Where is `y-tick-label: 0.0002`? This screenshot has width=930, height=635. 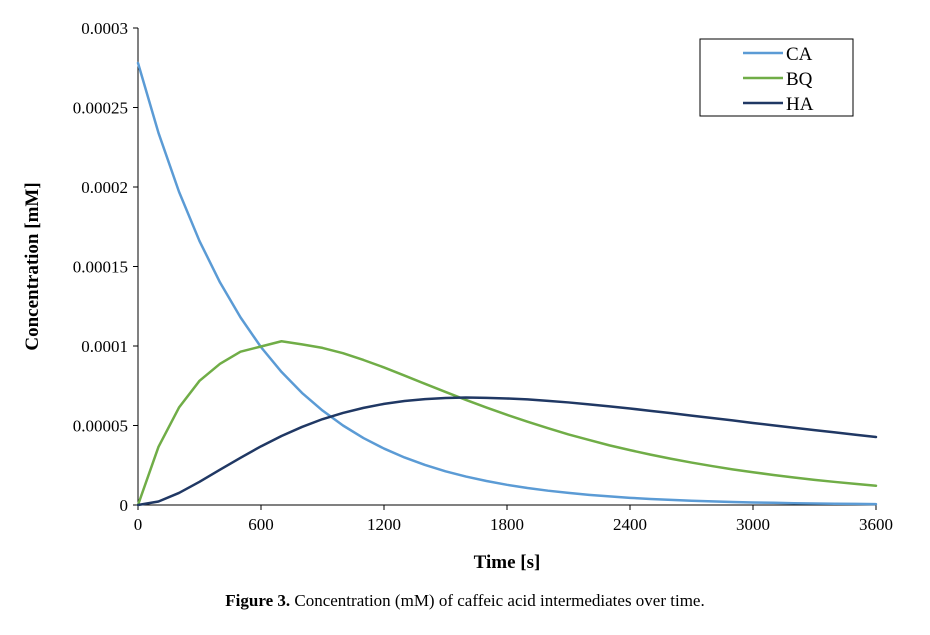
y-tick-label: 0.0002 is located at coordinates (104, 187).